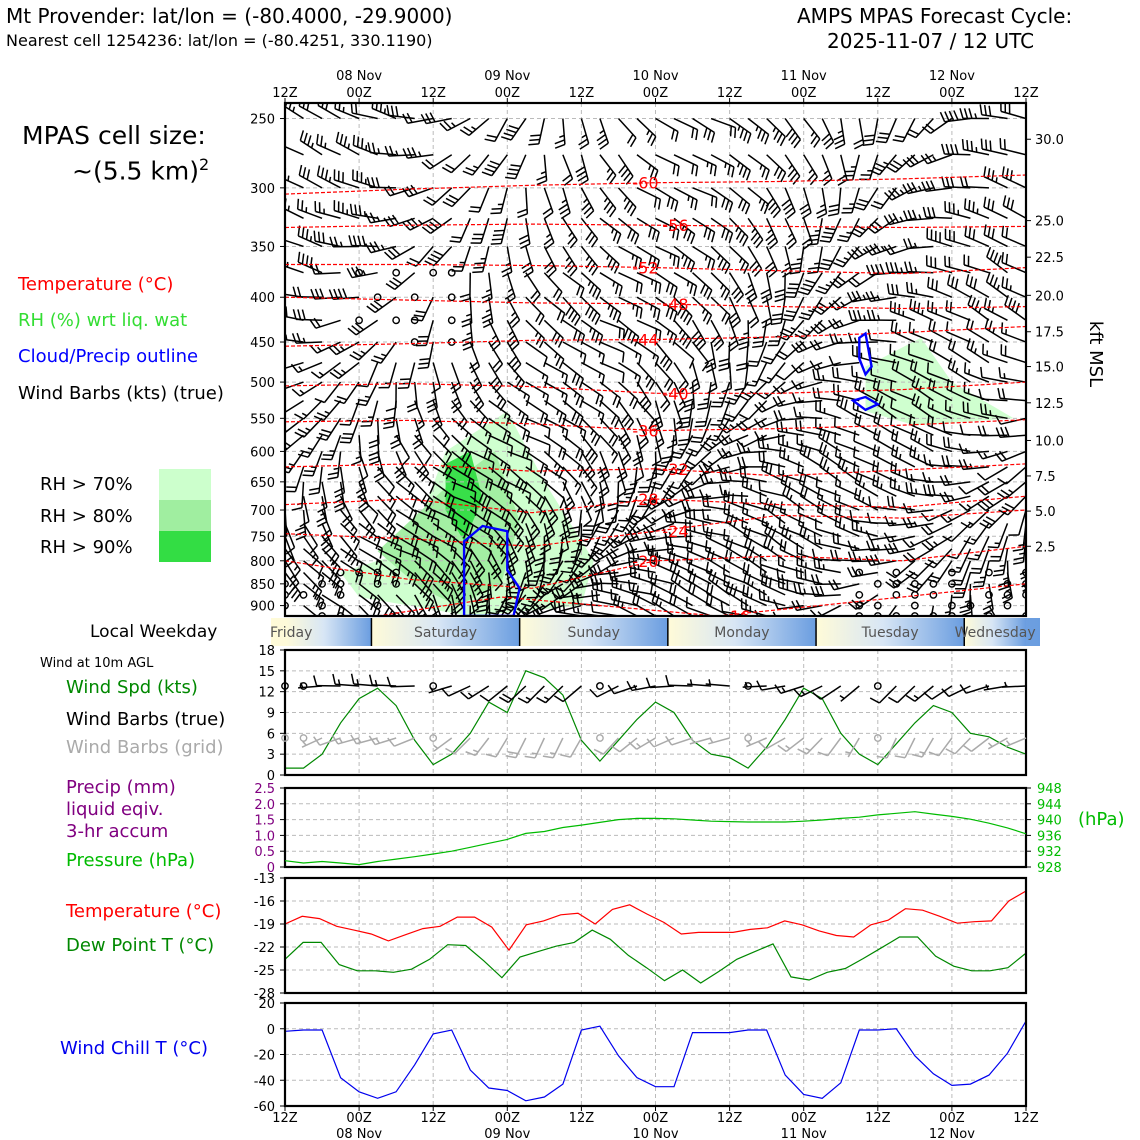  What do you see at coordinates (735, 522) in the screenshot?
I see `xs-barb-720-full` at bounding box center [735, 522].